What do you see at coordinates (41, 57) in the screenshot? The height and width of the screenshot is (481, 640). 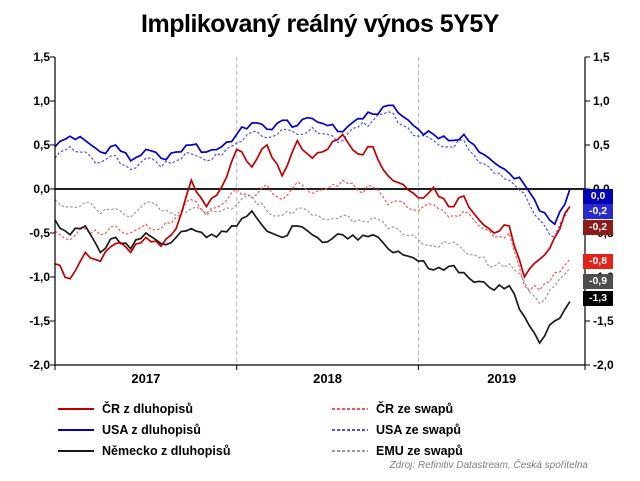 I see `y-tick-label-left: 1,5` at bounding box center [41, 57].